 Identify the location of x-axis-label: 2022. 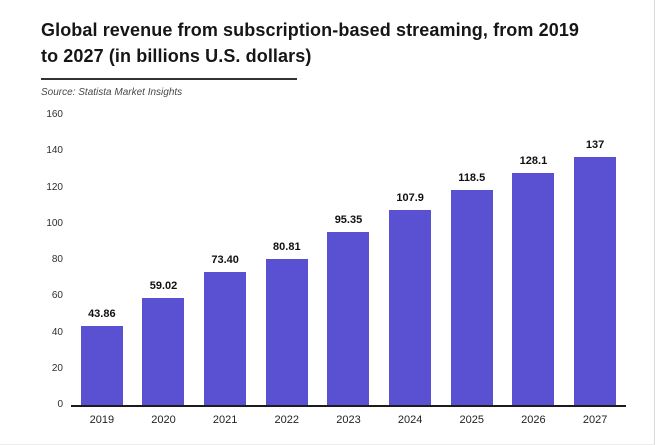
(287, 420).